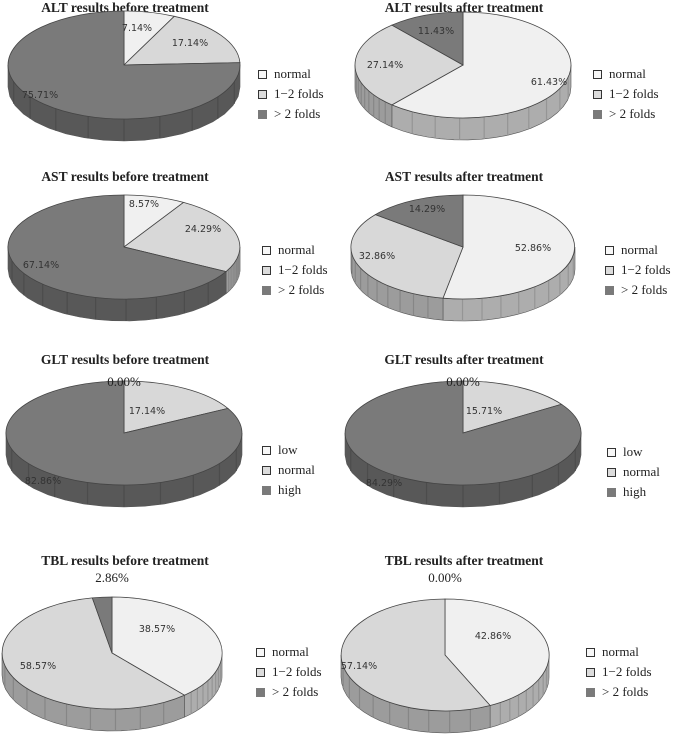 The width and height of the screenshot is (678, 737). What do you see at coordinates (533, 248) in the screenshot?
I see `slice-data-label: 52.86%` at bounding box center [533, 248].